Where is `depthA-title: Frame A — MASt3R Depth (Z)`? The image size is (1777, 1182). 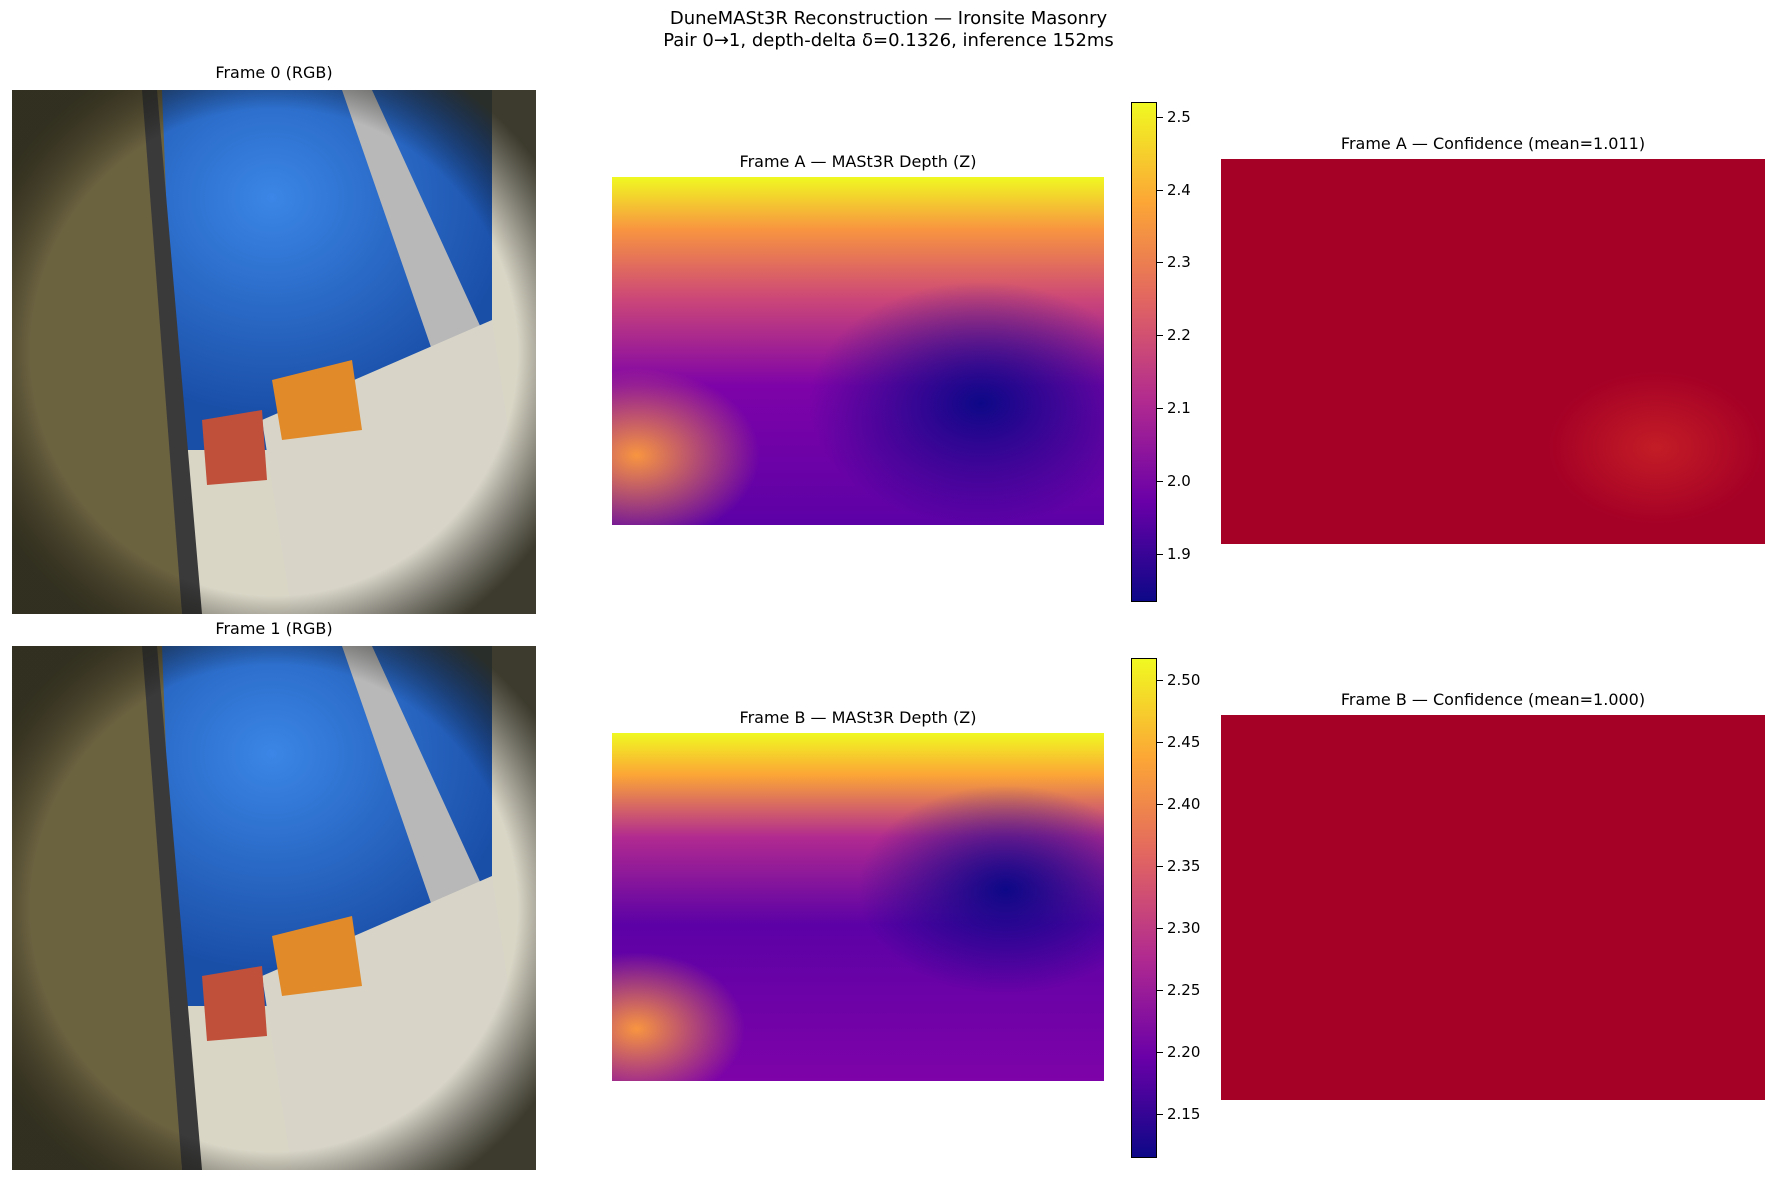
depthA-title: Frame A — MASt3R Depth (Z) is located at coordinates (858, 161).